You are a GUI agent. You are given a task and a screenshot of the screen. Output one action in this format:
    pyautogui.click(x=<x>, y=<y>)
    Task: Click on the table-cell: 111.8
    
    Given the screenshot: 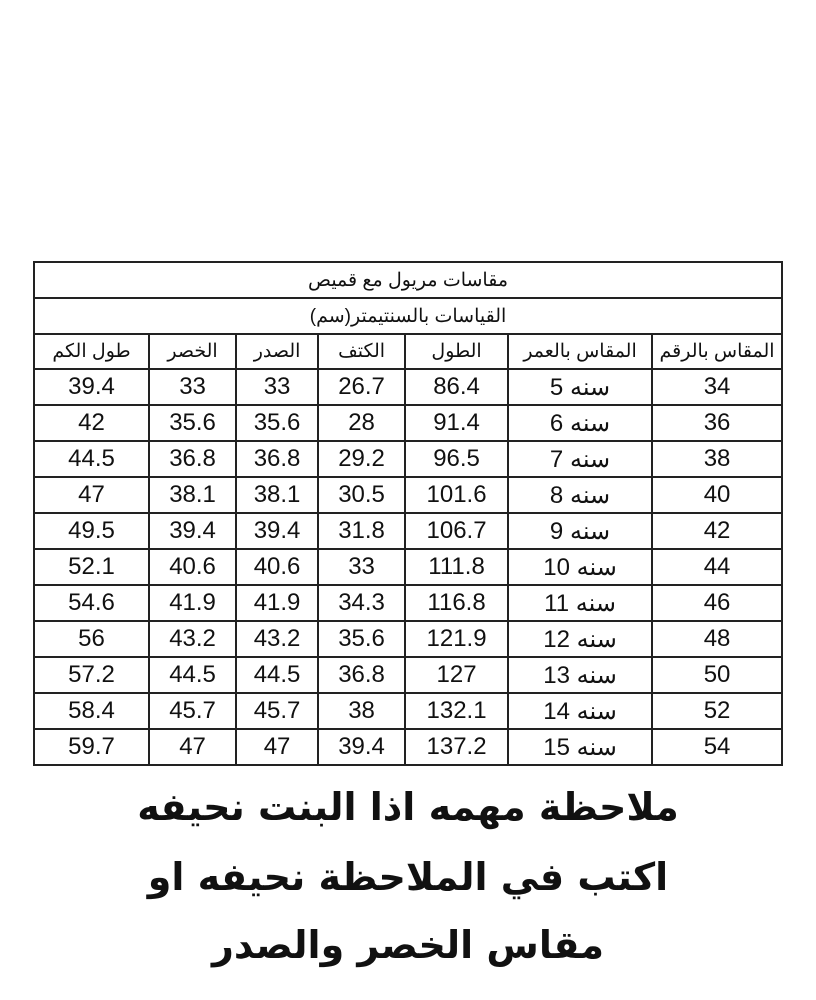 What is the action you would take?
    pyautogui.click(x=457, y=567)
    